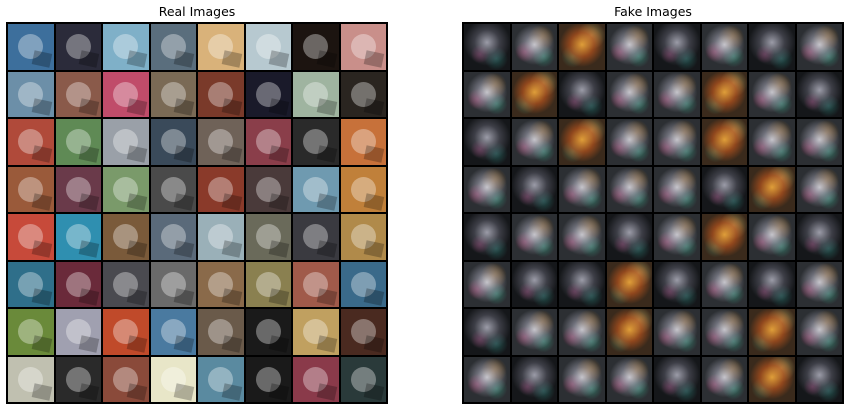  What do you see at coordinates (653, 11) in the screenshot?
I see `fake-images-title: Fake Images` at bounding box center [653, 11].